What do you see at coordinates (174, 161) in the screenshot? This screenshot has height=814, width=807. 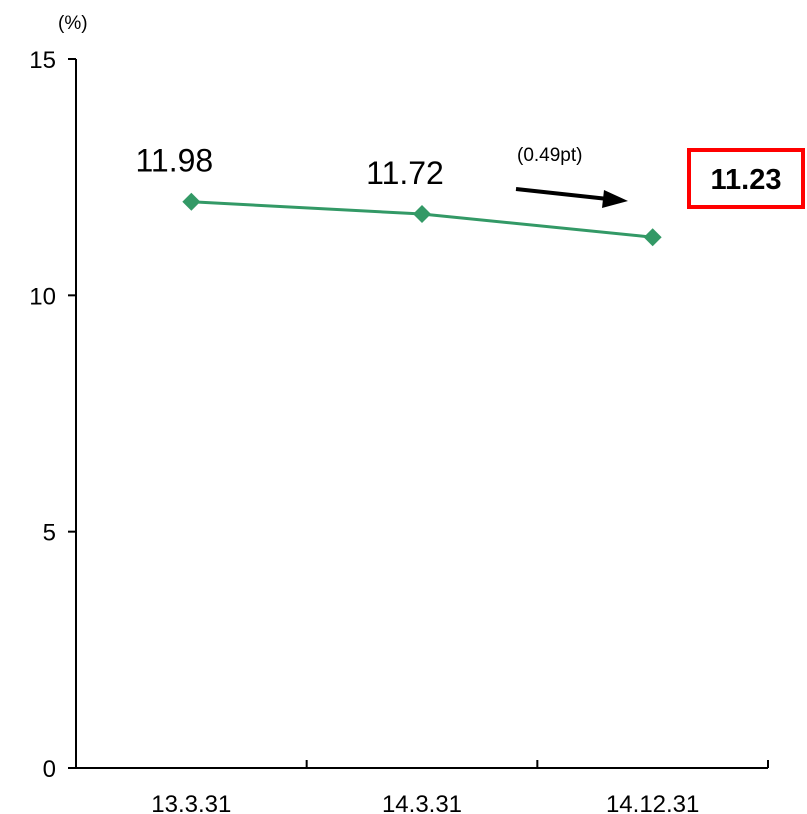 I see `data-label: 11.98` at bounding box center [174, 161].